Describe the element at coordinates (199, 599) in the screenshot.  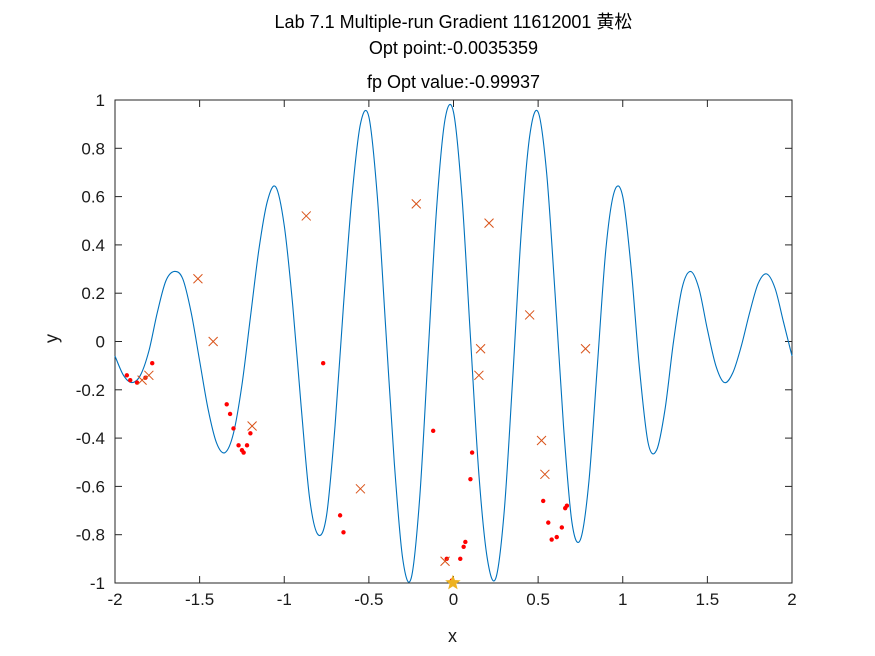
I see `x-tick-label: -1.5` at that location.